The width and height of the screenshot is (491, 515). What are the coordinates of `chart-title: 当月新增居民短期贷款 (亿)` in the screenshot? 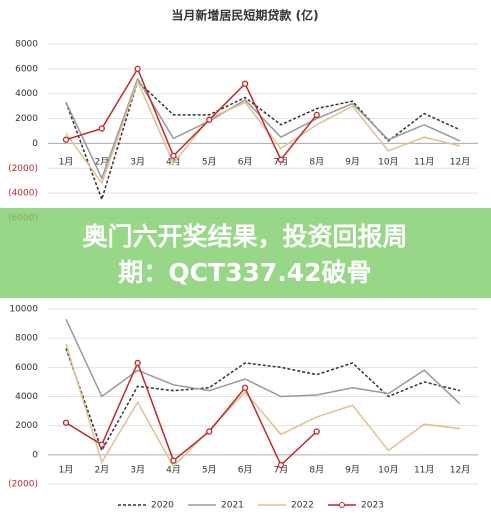 It's located at (244, 15).